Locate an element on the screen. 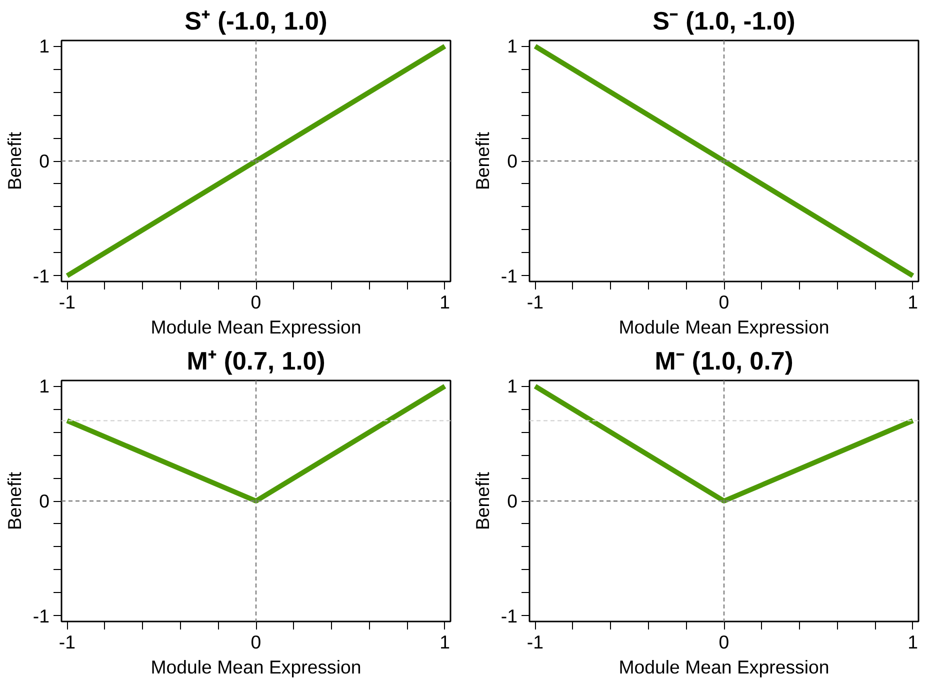 Image resolution: width=948 pixels, height=694 pixels. chart-title: S⁺ (-1.0, 1.0) is located at coordinates (256, 22).